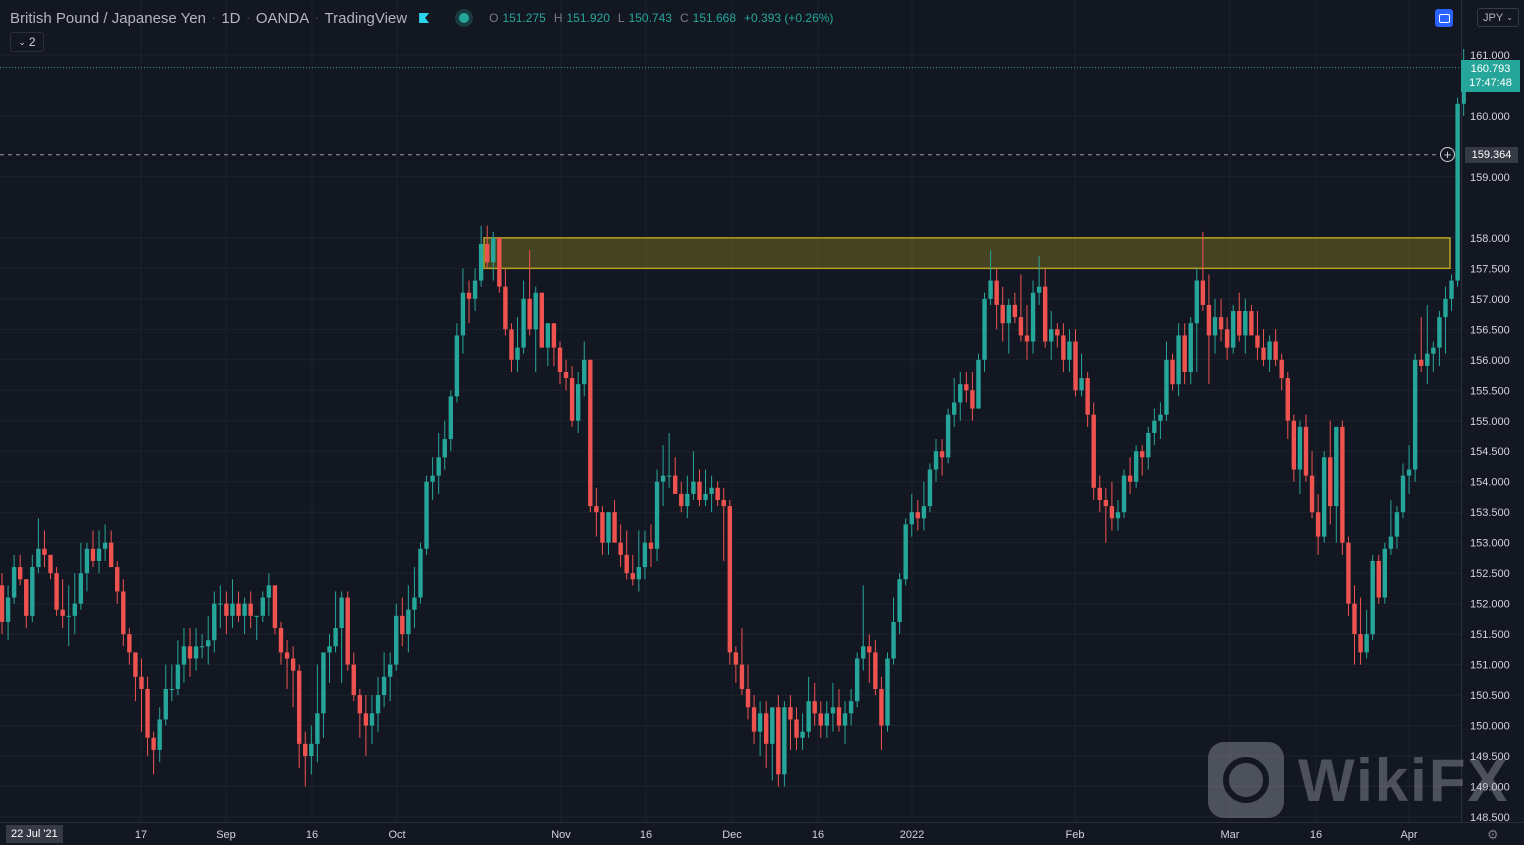  What do you see at coordinates (1246, 780) in the screenshot?
I see `wikifx-logo-icon` at bounding box center [1246, 780].